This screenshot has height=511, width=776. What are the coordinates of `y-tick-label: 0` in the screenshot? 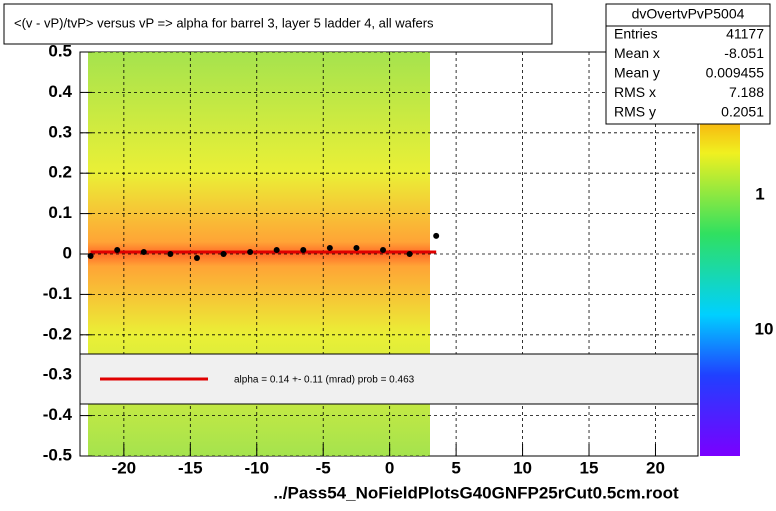 It's located at (67, 252).